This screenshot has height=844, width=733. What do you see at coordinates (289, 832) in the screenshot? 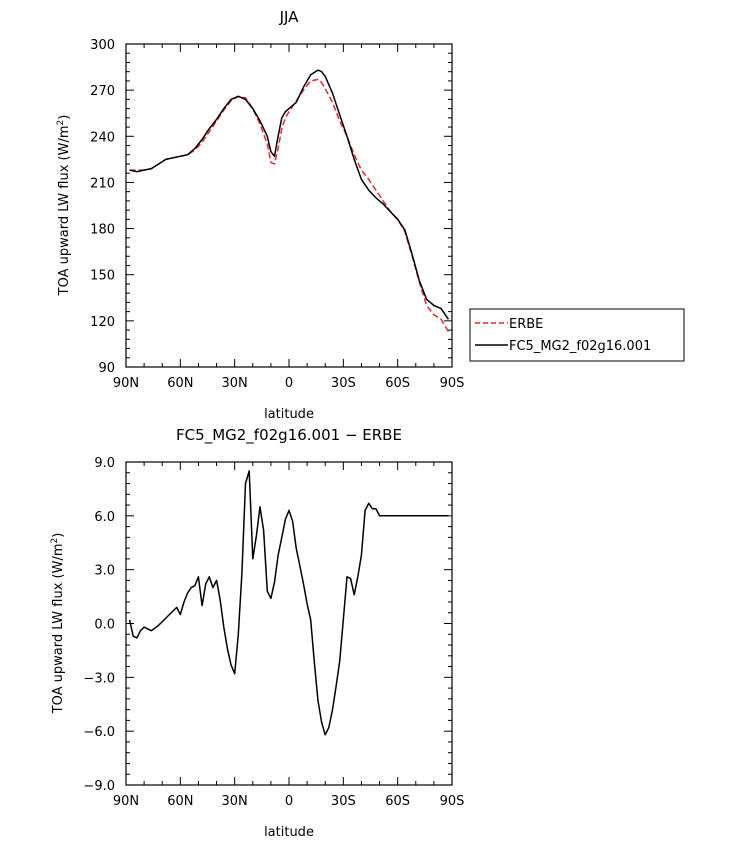
I see `bottom-x-axis-label: latitude` at bounding box center [289, 832].